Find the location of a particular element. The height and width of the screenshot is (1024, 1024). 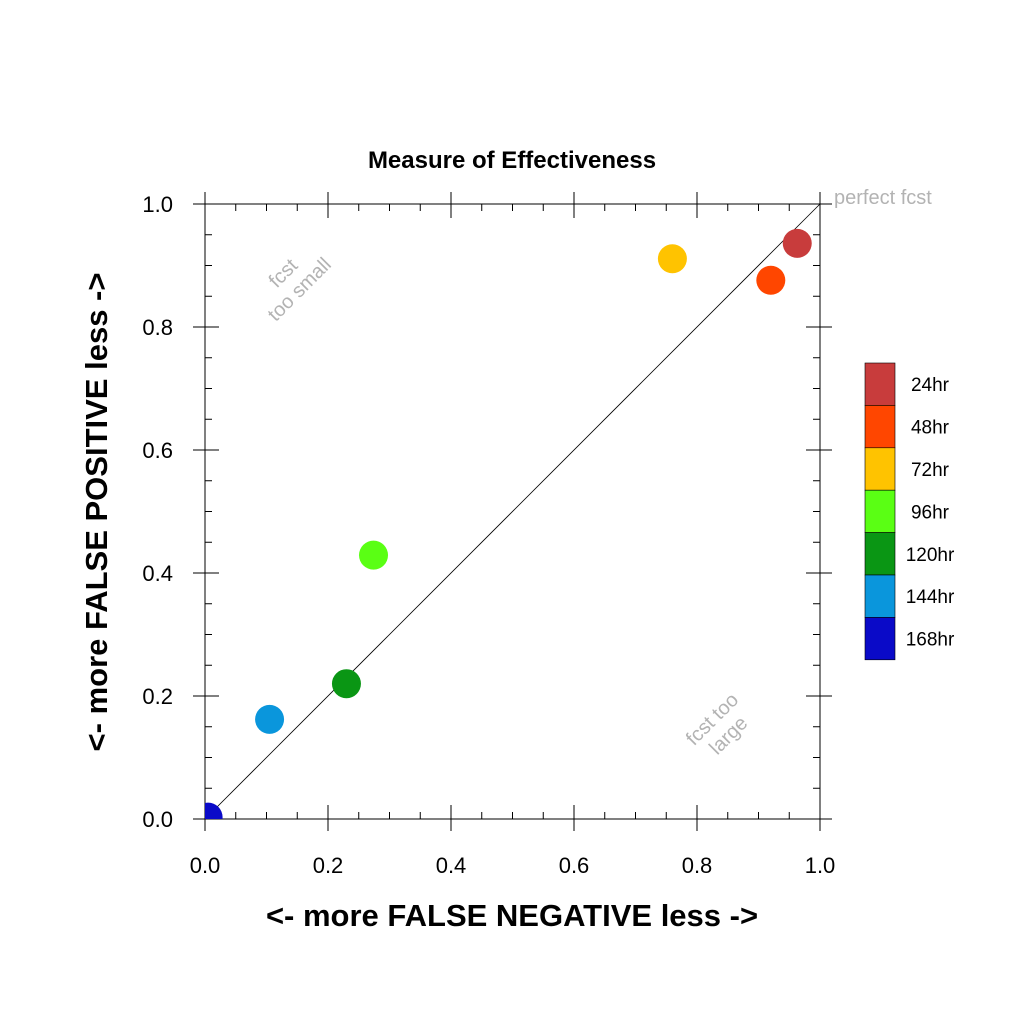

data-point-96hr is located at coordinates (374, 555).